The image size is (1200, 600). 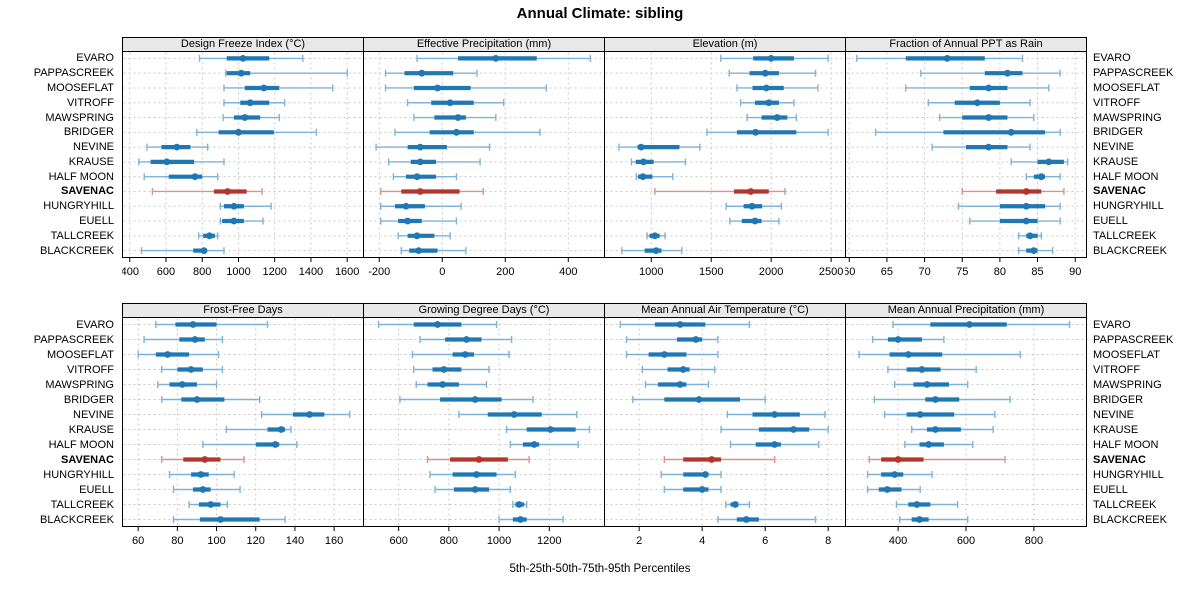 I want to click on percentile-row-nevine, so click(x=725, y=414).